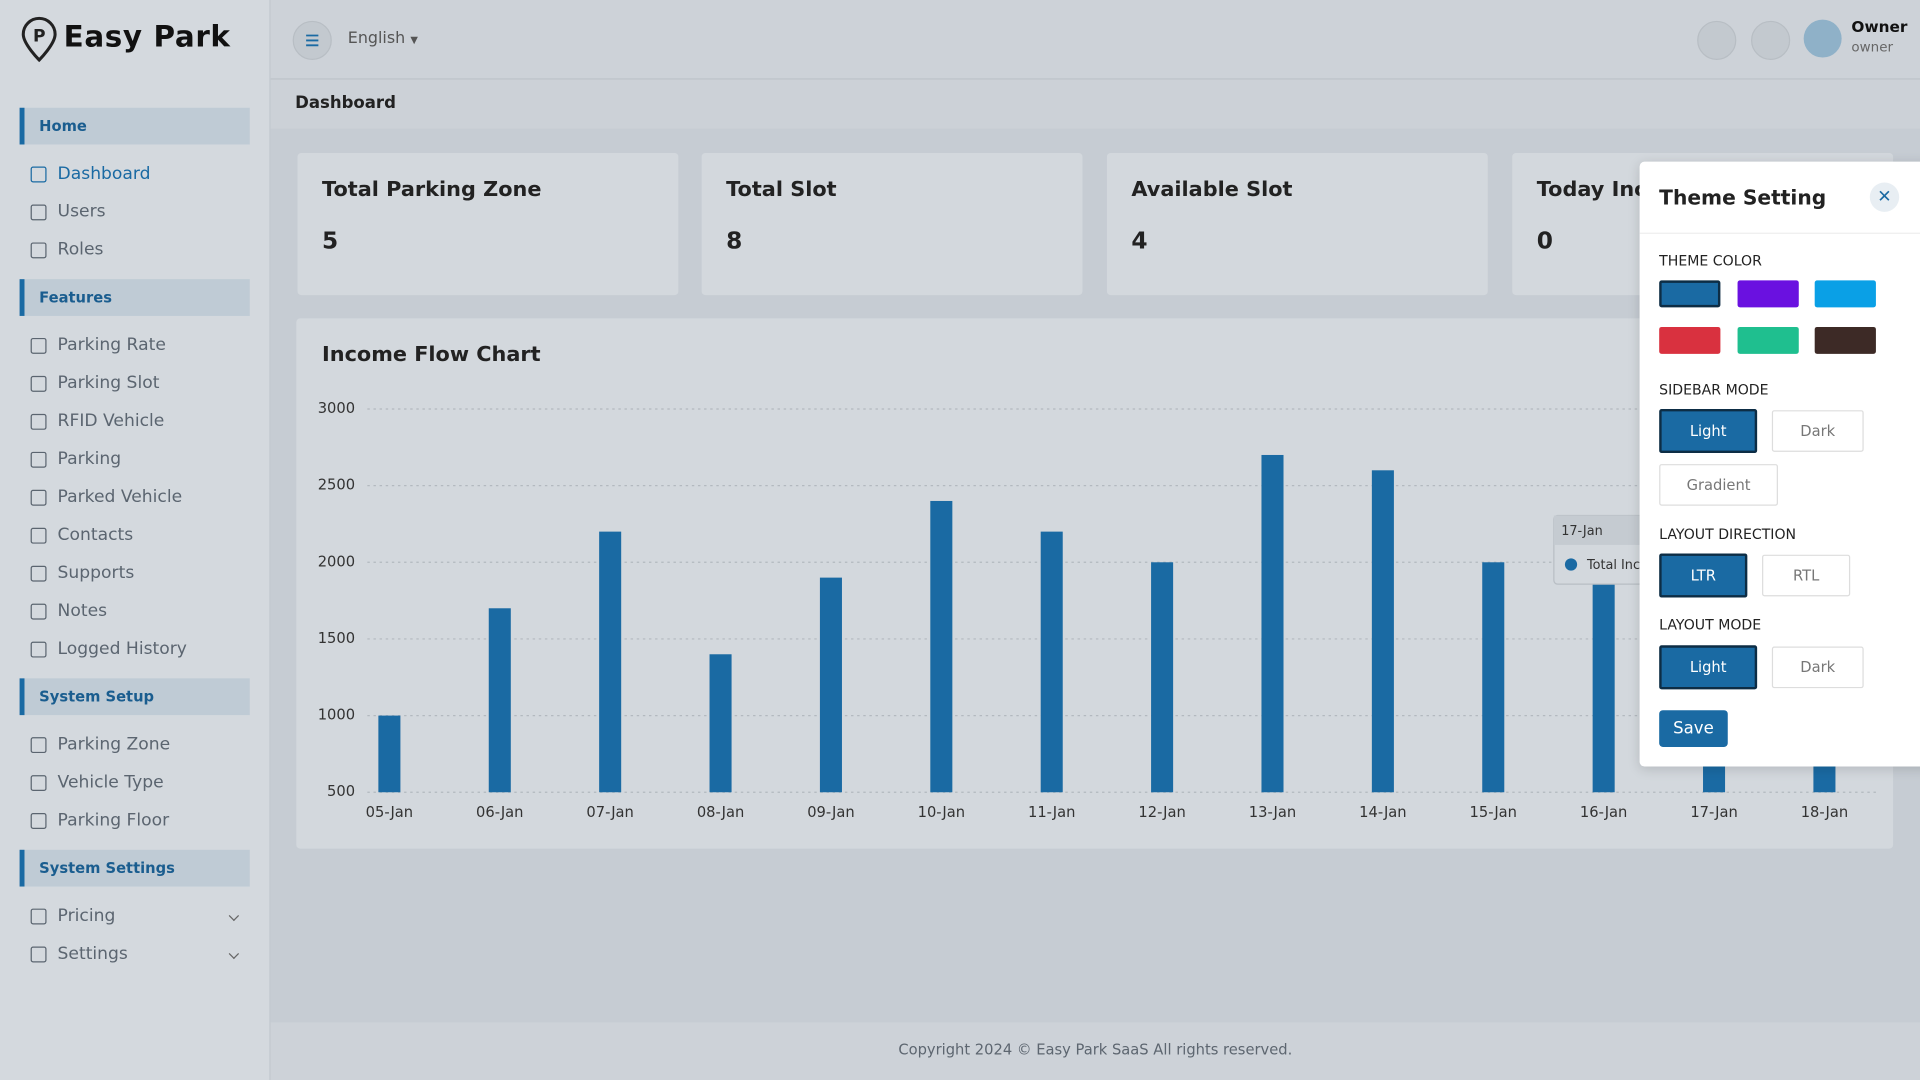 The image size is (1920, 1080). Describe the element at coordinates (1161, 812) in the screenshot. I see `x-tick-label: 12-Jan` at that location.